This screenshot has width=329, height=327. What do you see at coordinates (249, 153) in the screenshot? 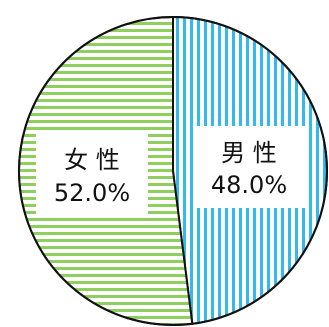
I see `slice-label-male: 男 性` at bounding box center [249, 153].